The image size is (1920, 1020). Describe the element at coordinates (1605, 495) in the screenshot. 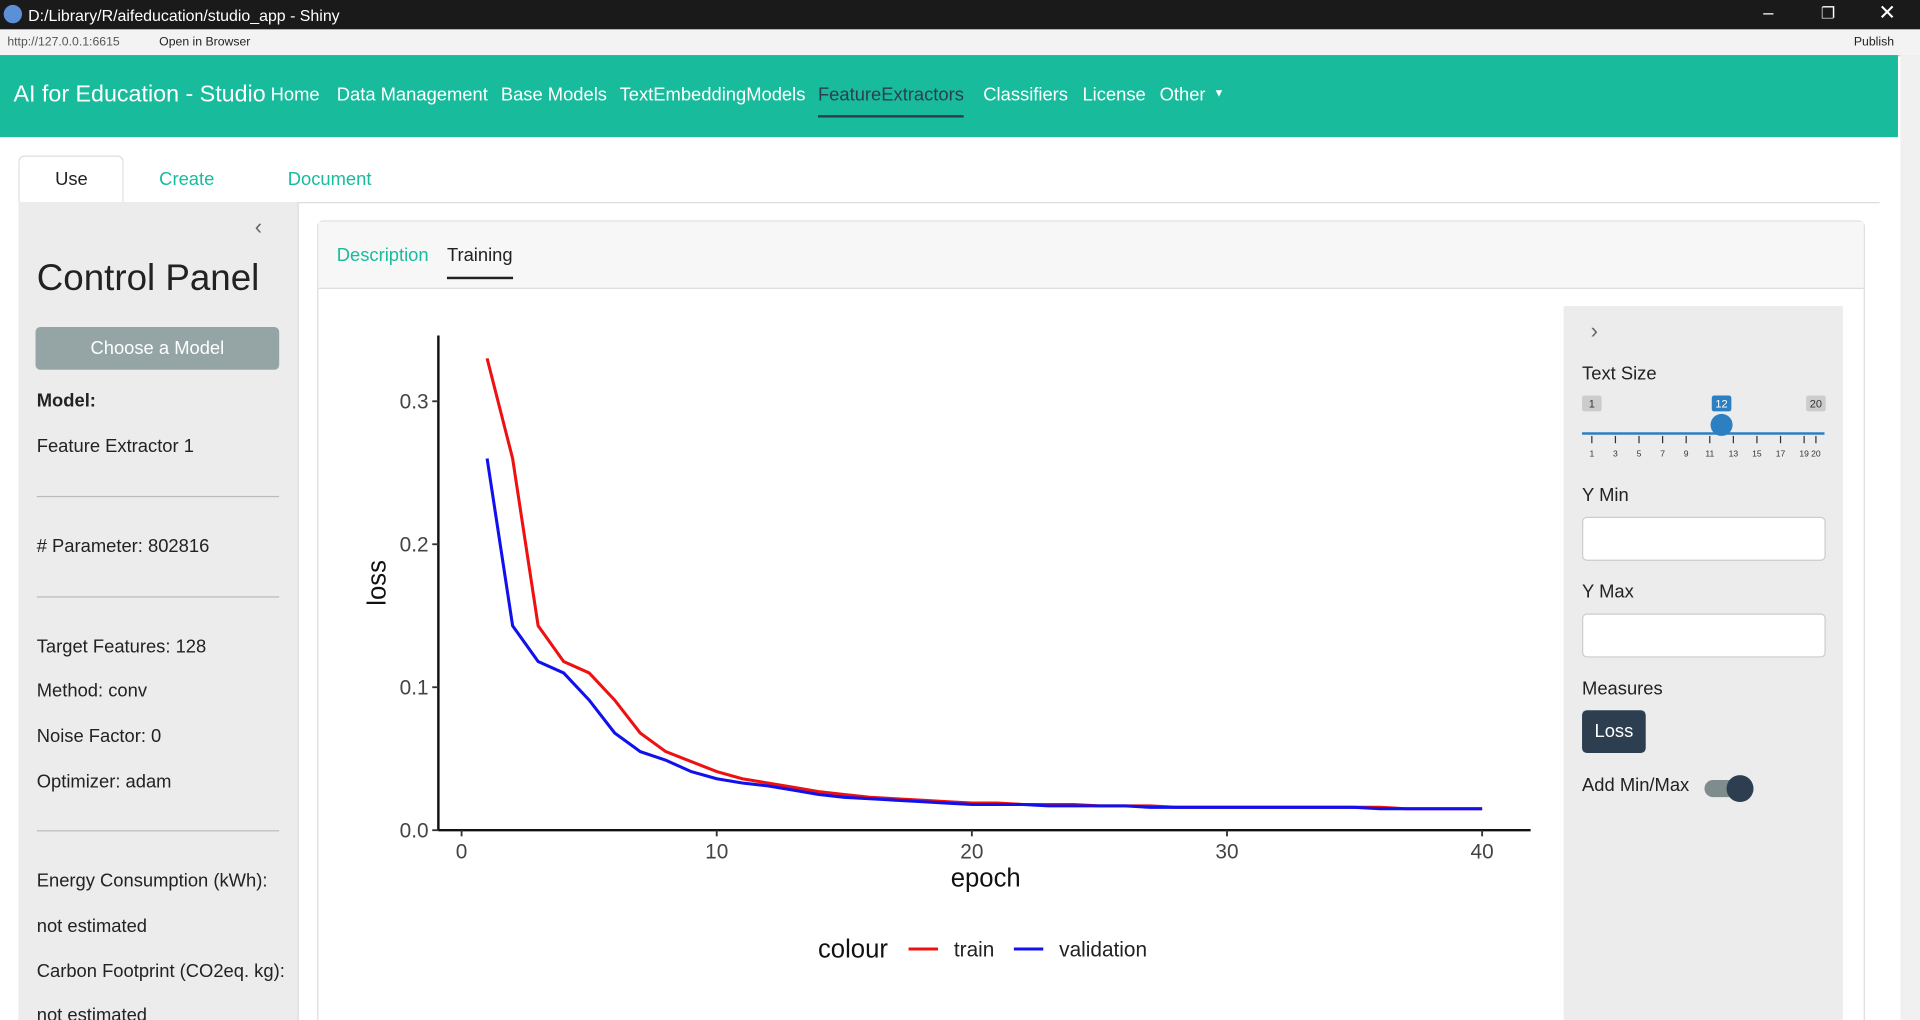

I see `label: Y Min` at that location.